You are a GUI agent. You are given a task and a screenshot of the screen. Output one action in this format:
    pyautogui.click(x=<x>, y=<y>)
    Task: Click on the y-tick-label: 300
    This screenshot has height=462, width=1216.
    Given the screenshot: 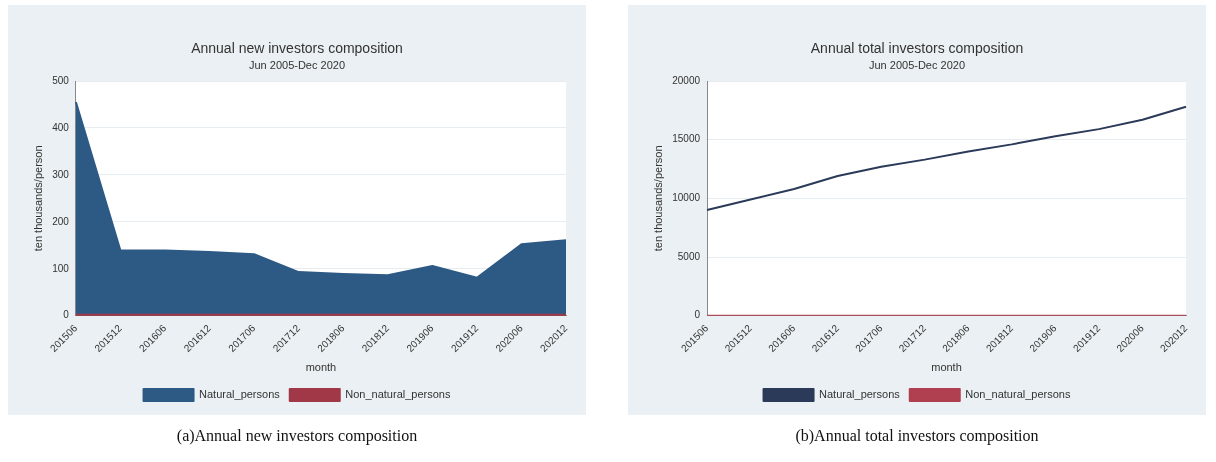 What is the action you would take?
    pyautogui.click(x=61, y=174)
    